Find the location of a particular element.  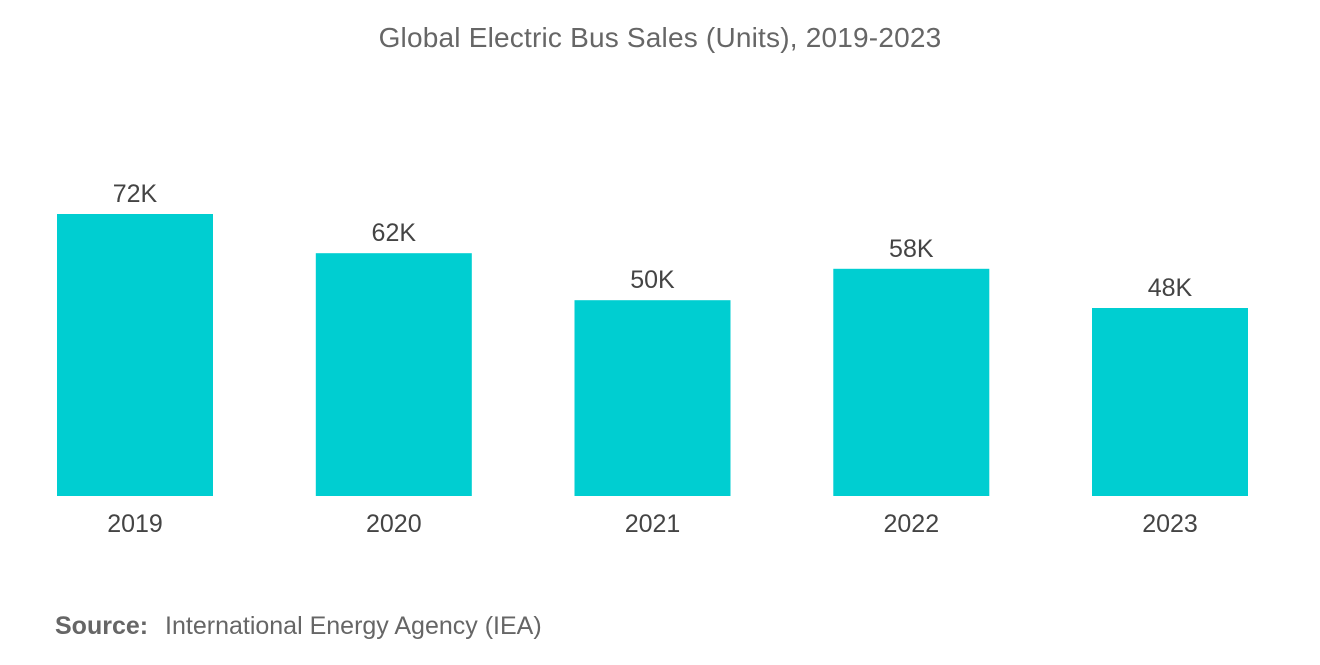

data-label-2021: 50K is located at coordinates (652, 280).